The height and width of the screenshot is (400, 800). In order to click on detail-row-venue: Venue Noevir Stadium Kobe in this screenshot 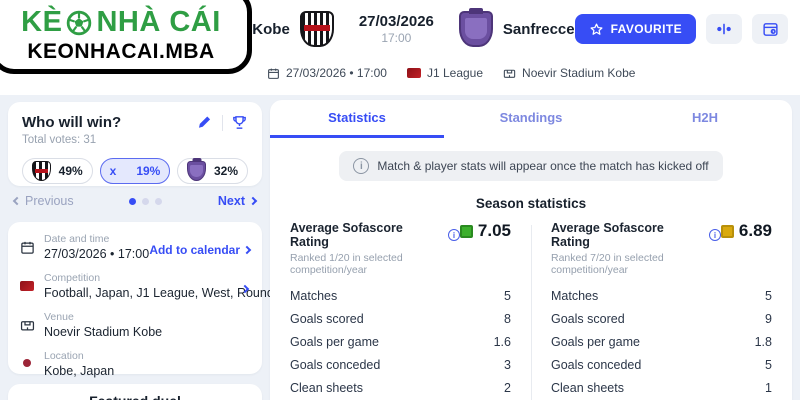, I will do `click(135, 325)`.